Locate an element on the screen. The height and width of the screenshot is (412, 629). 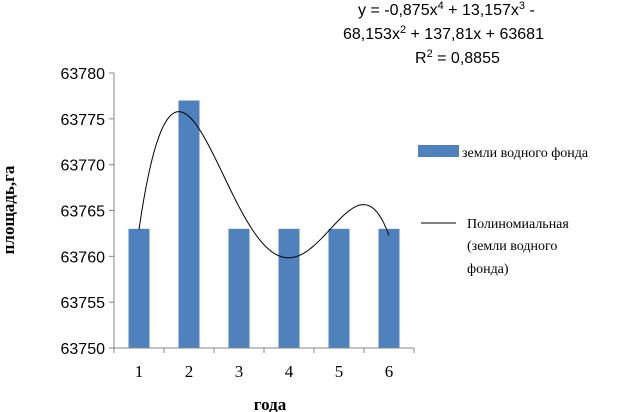
trendline-equation-line-1: y = -0,875x4 + 13,157x3 - is located at coordinates (446, 9).